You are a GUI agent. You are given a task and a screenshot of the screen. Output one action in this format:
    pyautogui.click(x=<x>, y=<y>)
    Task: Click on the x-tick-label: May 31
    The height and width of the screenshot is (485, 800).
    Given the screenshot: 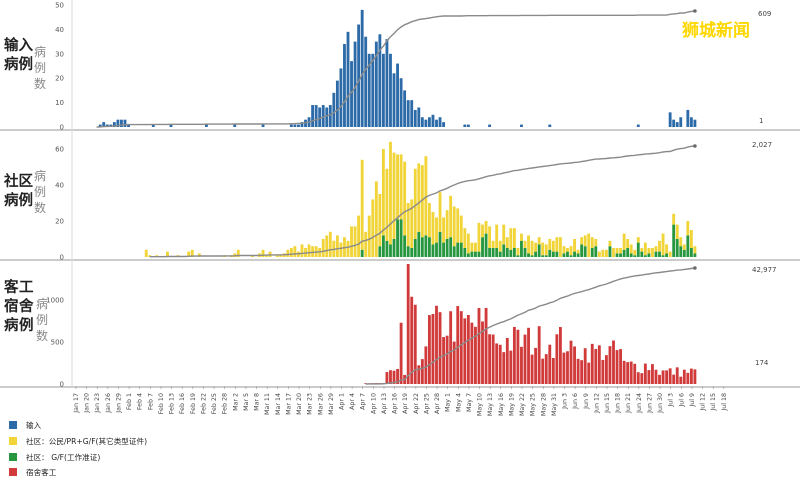 What is the action you would take?
    pyautogui.click(x=554, y=404)
    